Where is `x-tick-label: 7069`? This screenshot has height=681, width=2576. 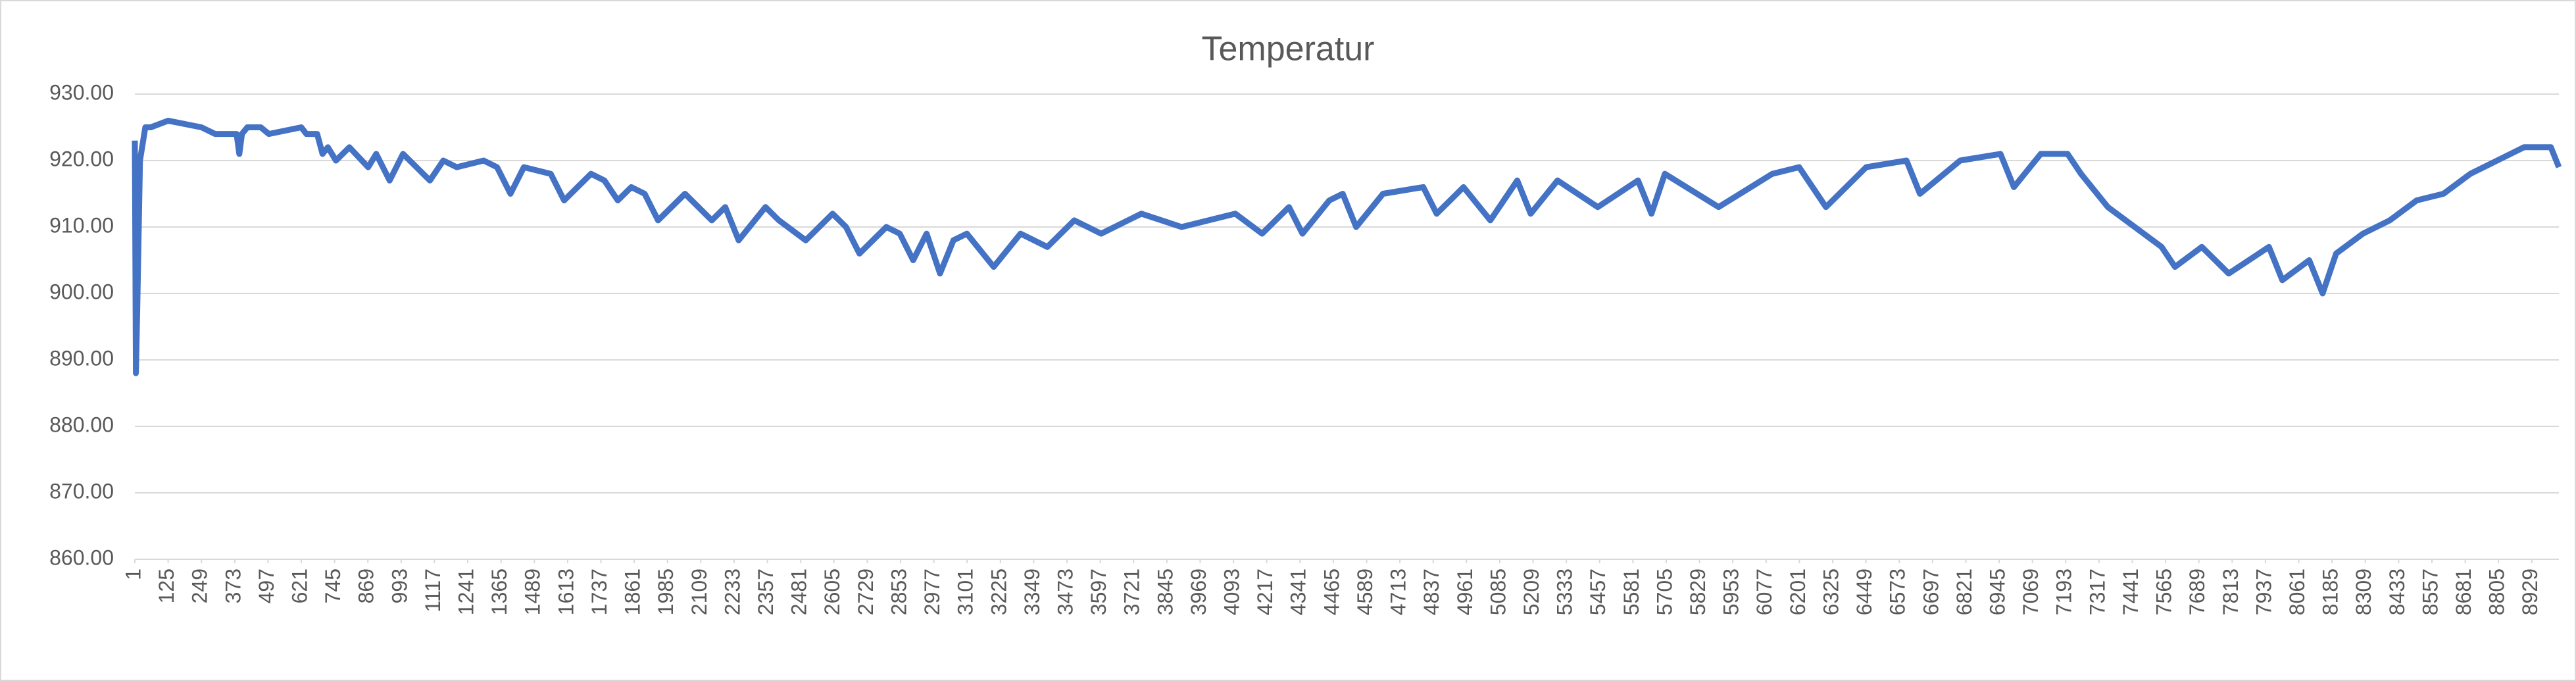
x-tick-label: 7069 is located at coordinates (2031, 591).